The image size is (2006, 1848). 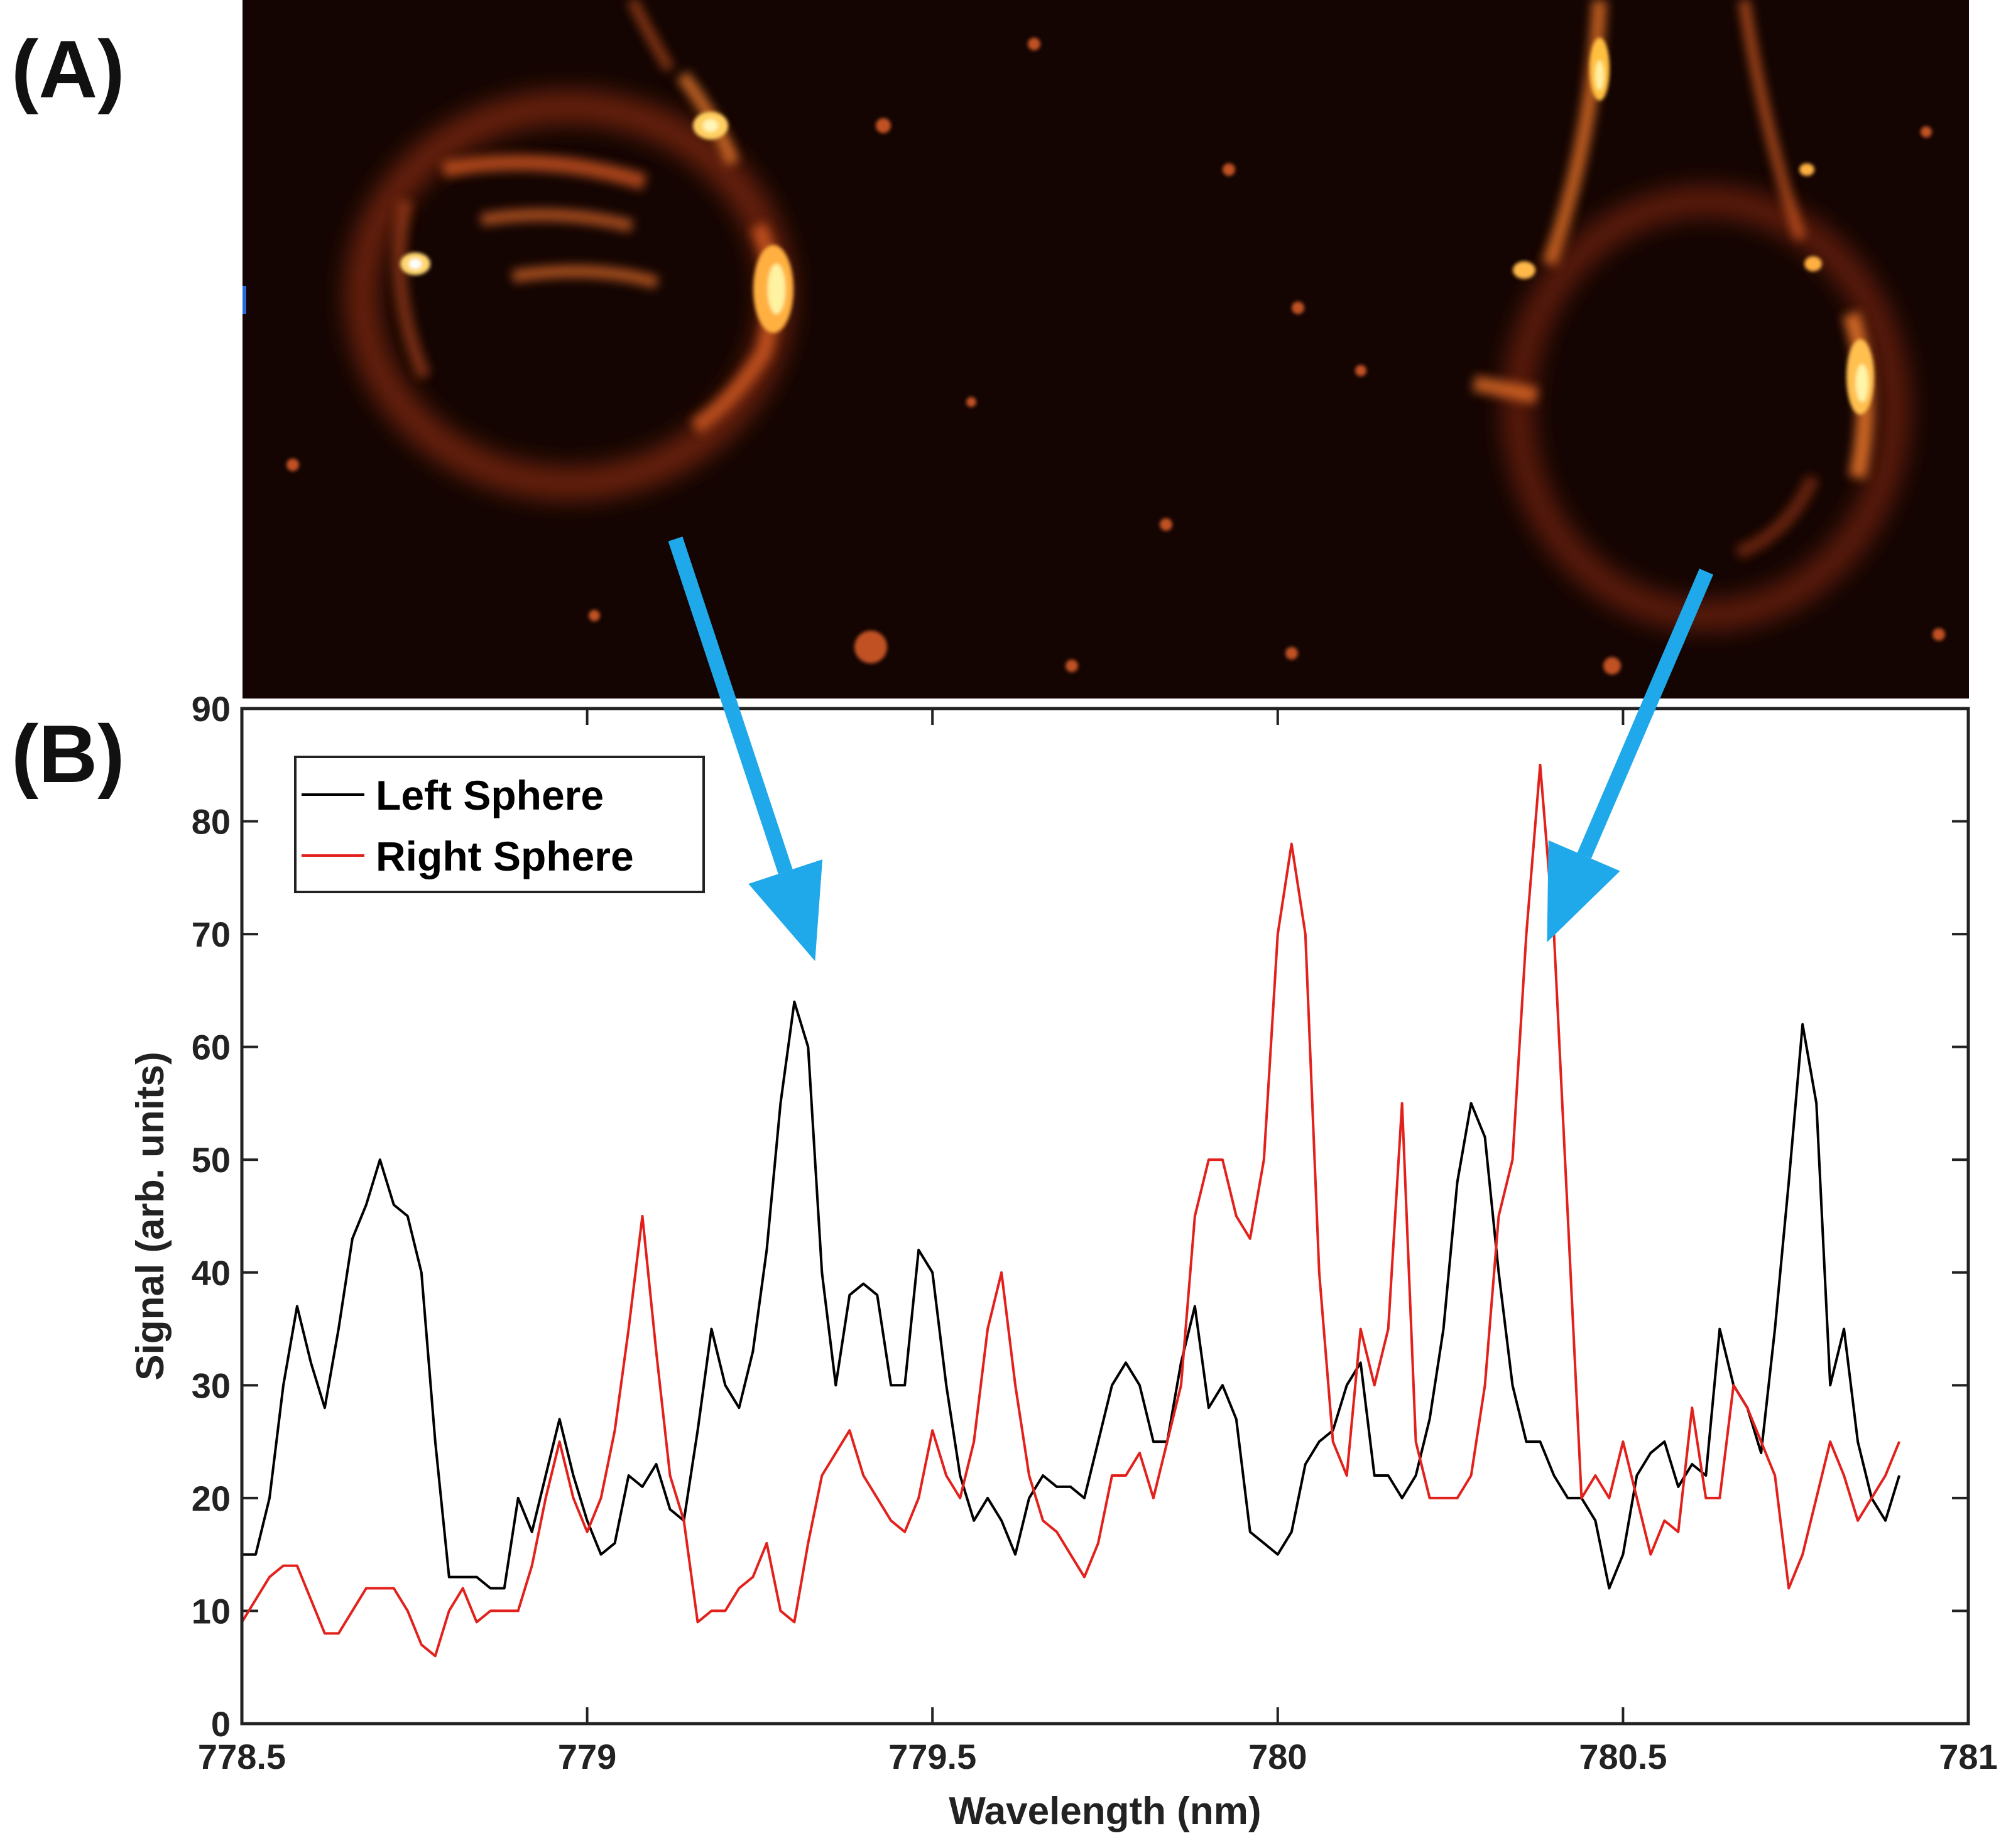 I want to click on legend: Left Sphere Right Sphere, so click(x=499, y=824).